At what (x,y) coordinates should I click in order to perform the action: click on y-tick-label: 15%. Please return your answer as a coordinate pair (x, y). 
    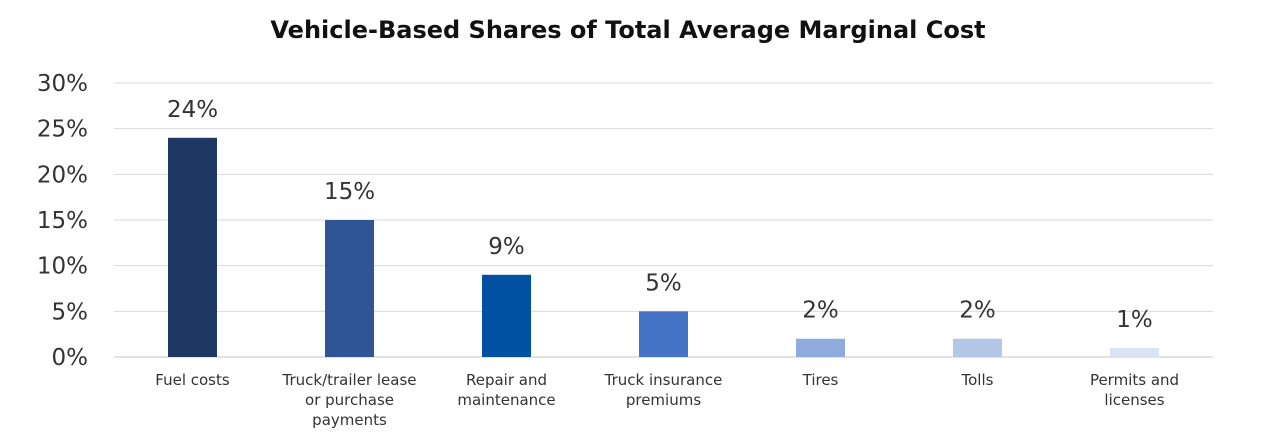
    Looking at the image, I should click on (62, 221).